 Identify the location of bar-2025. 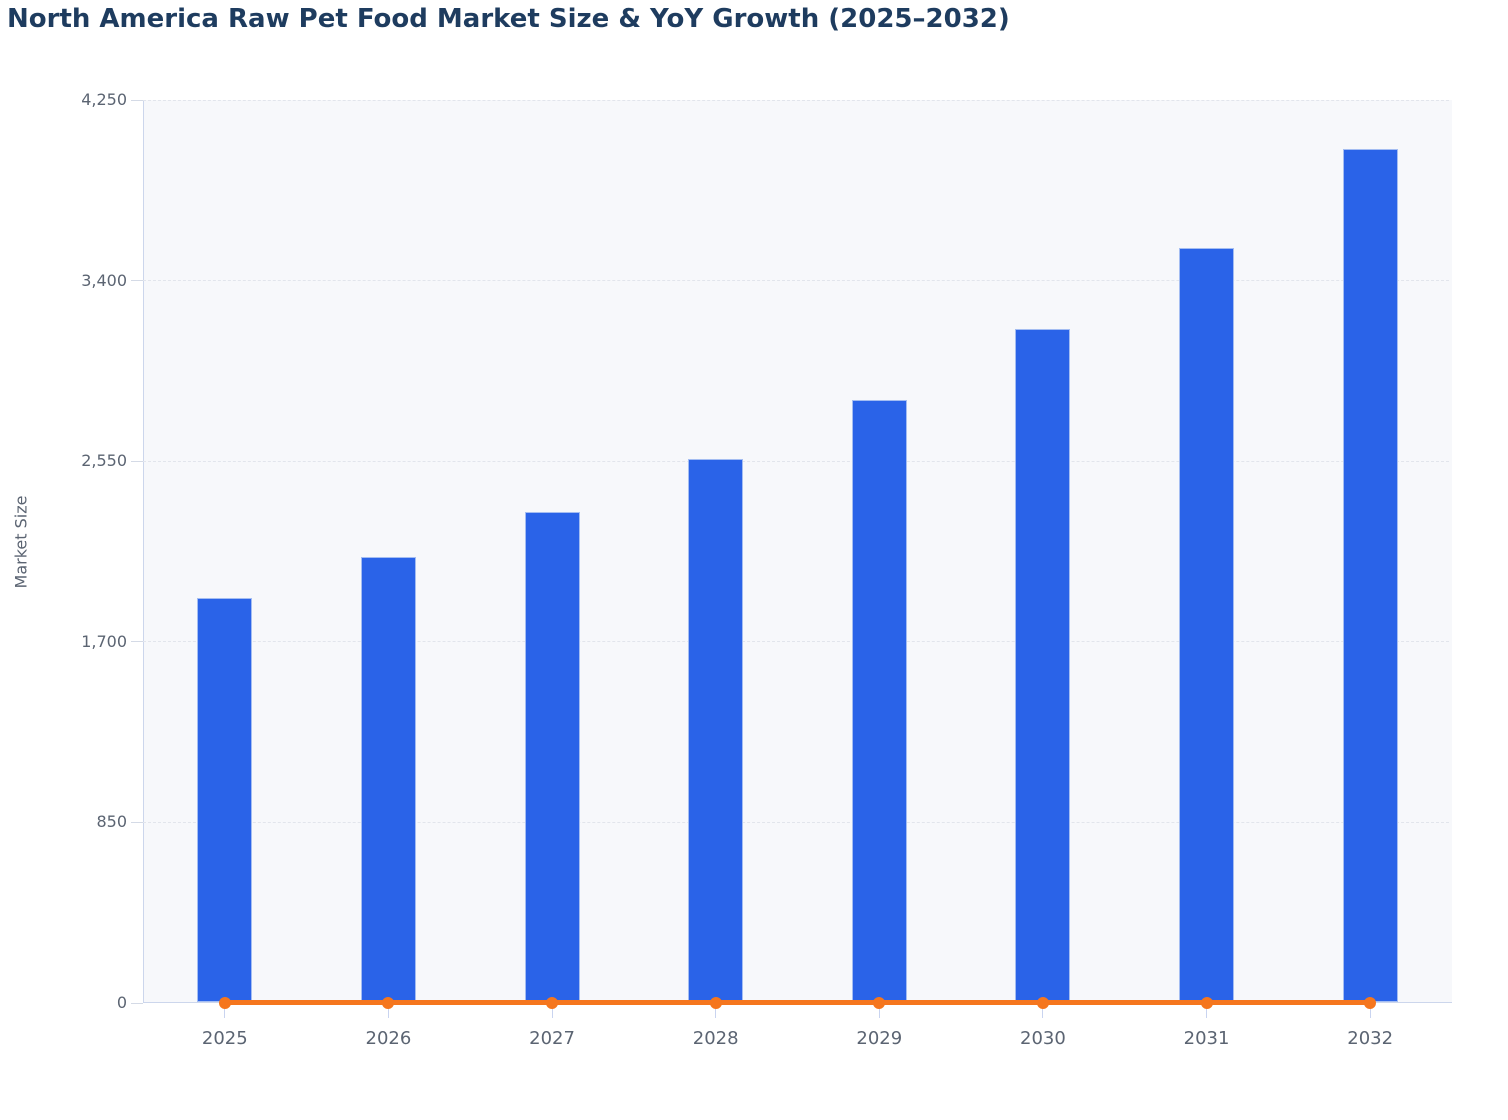
(225, 800).